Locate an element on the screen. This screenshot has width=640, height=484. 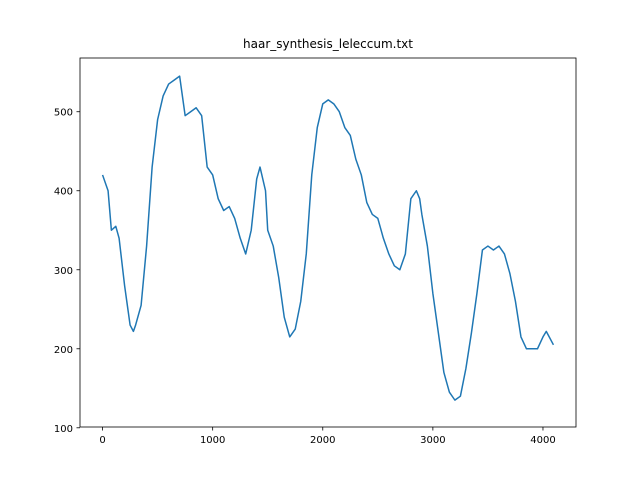
y-tick-label: 100 is located at coordinates (63, 429).